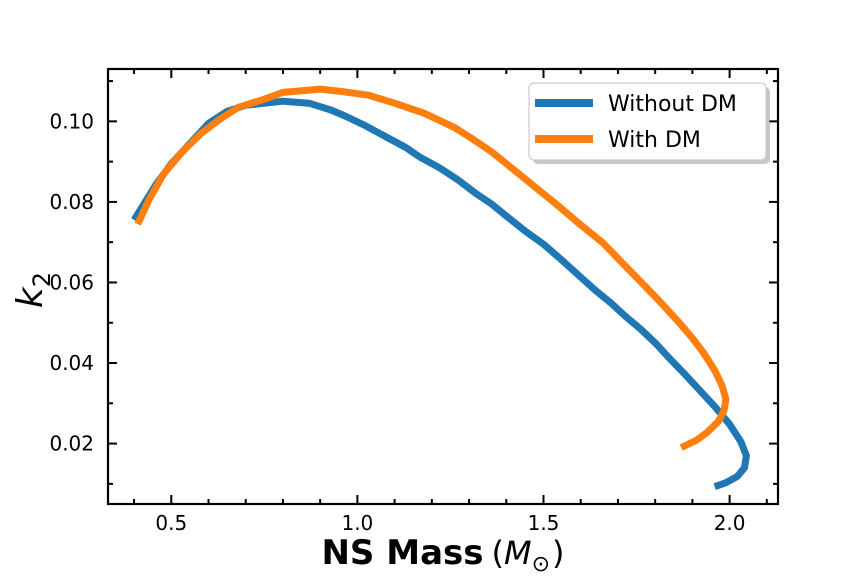 The image size is (864, 576). I want to click on y-tick-label: 0.06, so click(71, 282).